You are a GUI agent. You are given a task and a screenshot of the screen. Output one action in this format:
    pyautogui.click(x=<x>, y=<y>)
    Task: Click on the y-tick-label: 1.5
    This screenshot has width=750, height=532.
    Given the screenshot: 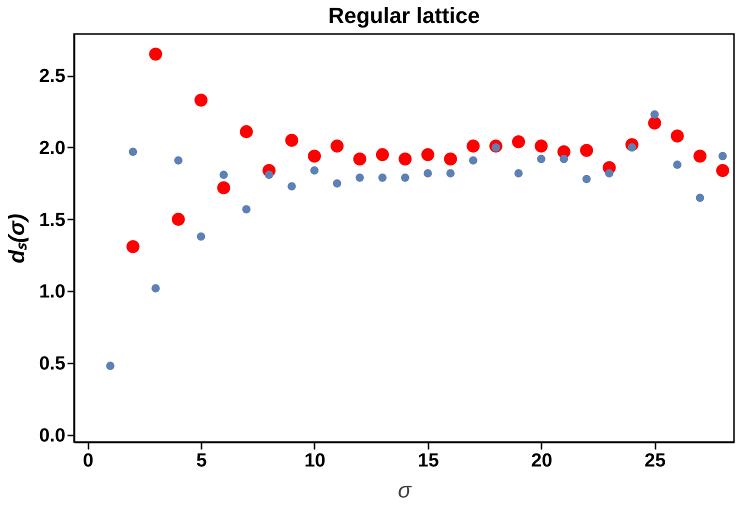 What is the action you would take?
    pyautogui.click(x=52, y=220)
    